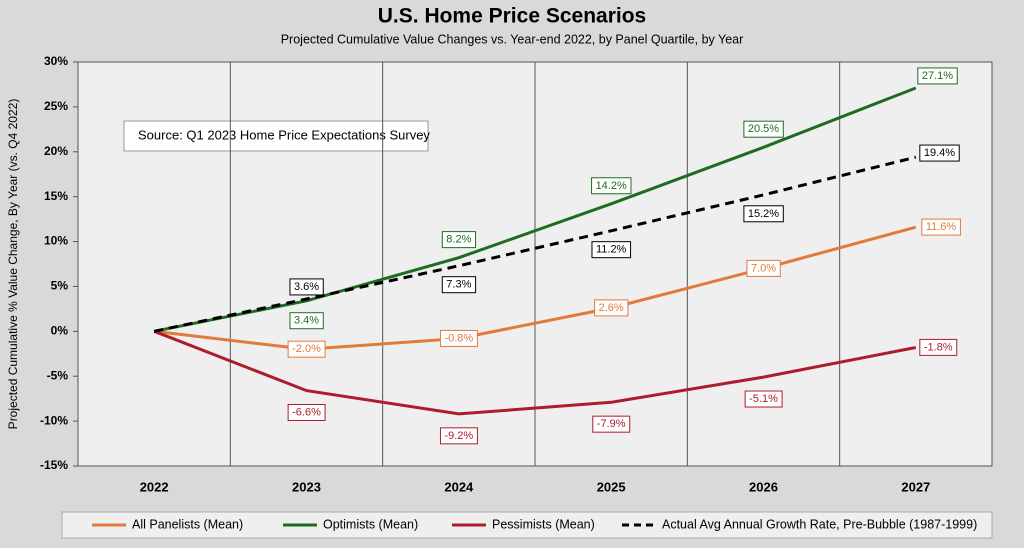 Image resolution: width=1024 pixels, height=548 pixels. I want to click on data-label: 19.4%, so click(939, 153).